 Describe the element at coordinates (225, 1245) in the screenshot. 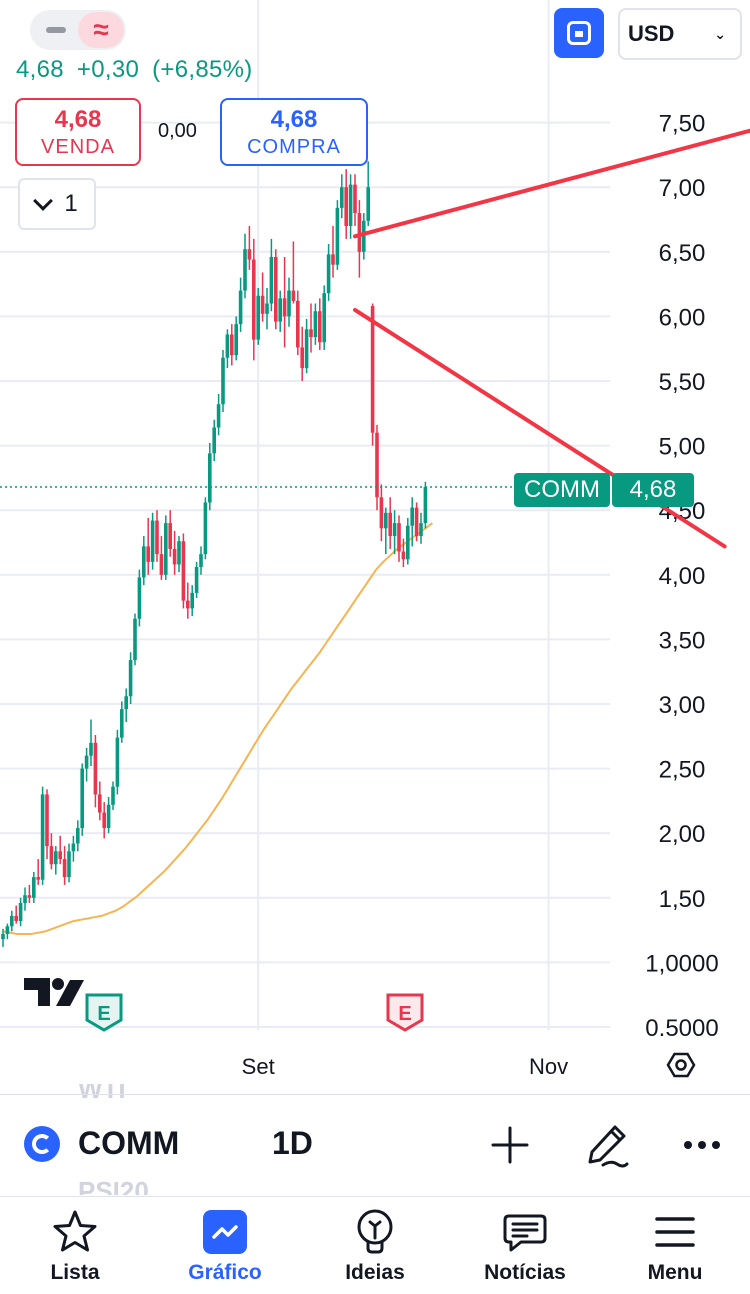

I see `nav-item-grafico: Gráfico` at that location.